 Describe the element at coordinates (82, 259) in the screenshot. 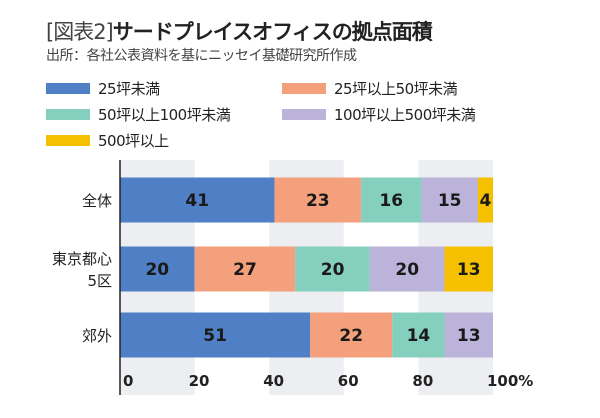

I see `category-label: 東京都心` at that location.